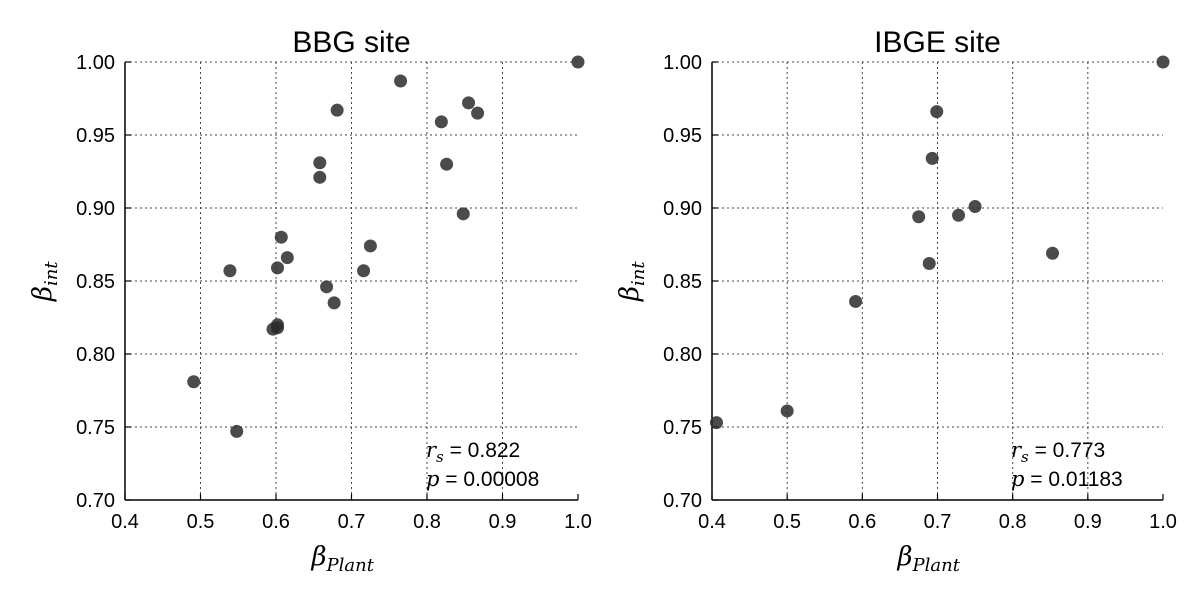 The height and width of the screenshot is (605, 1200). What do you see at coordinates (1073, 479) in the screenshot?
I see `p-value: = 0.01183` at bounding box center [1073, 479].